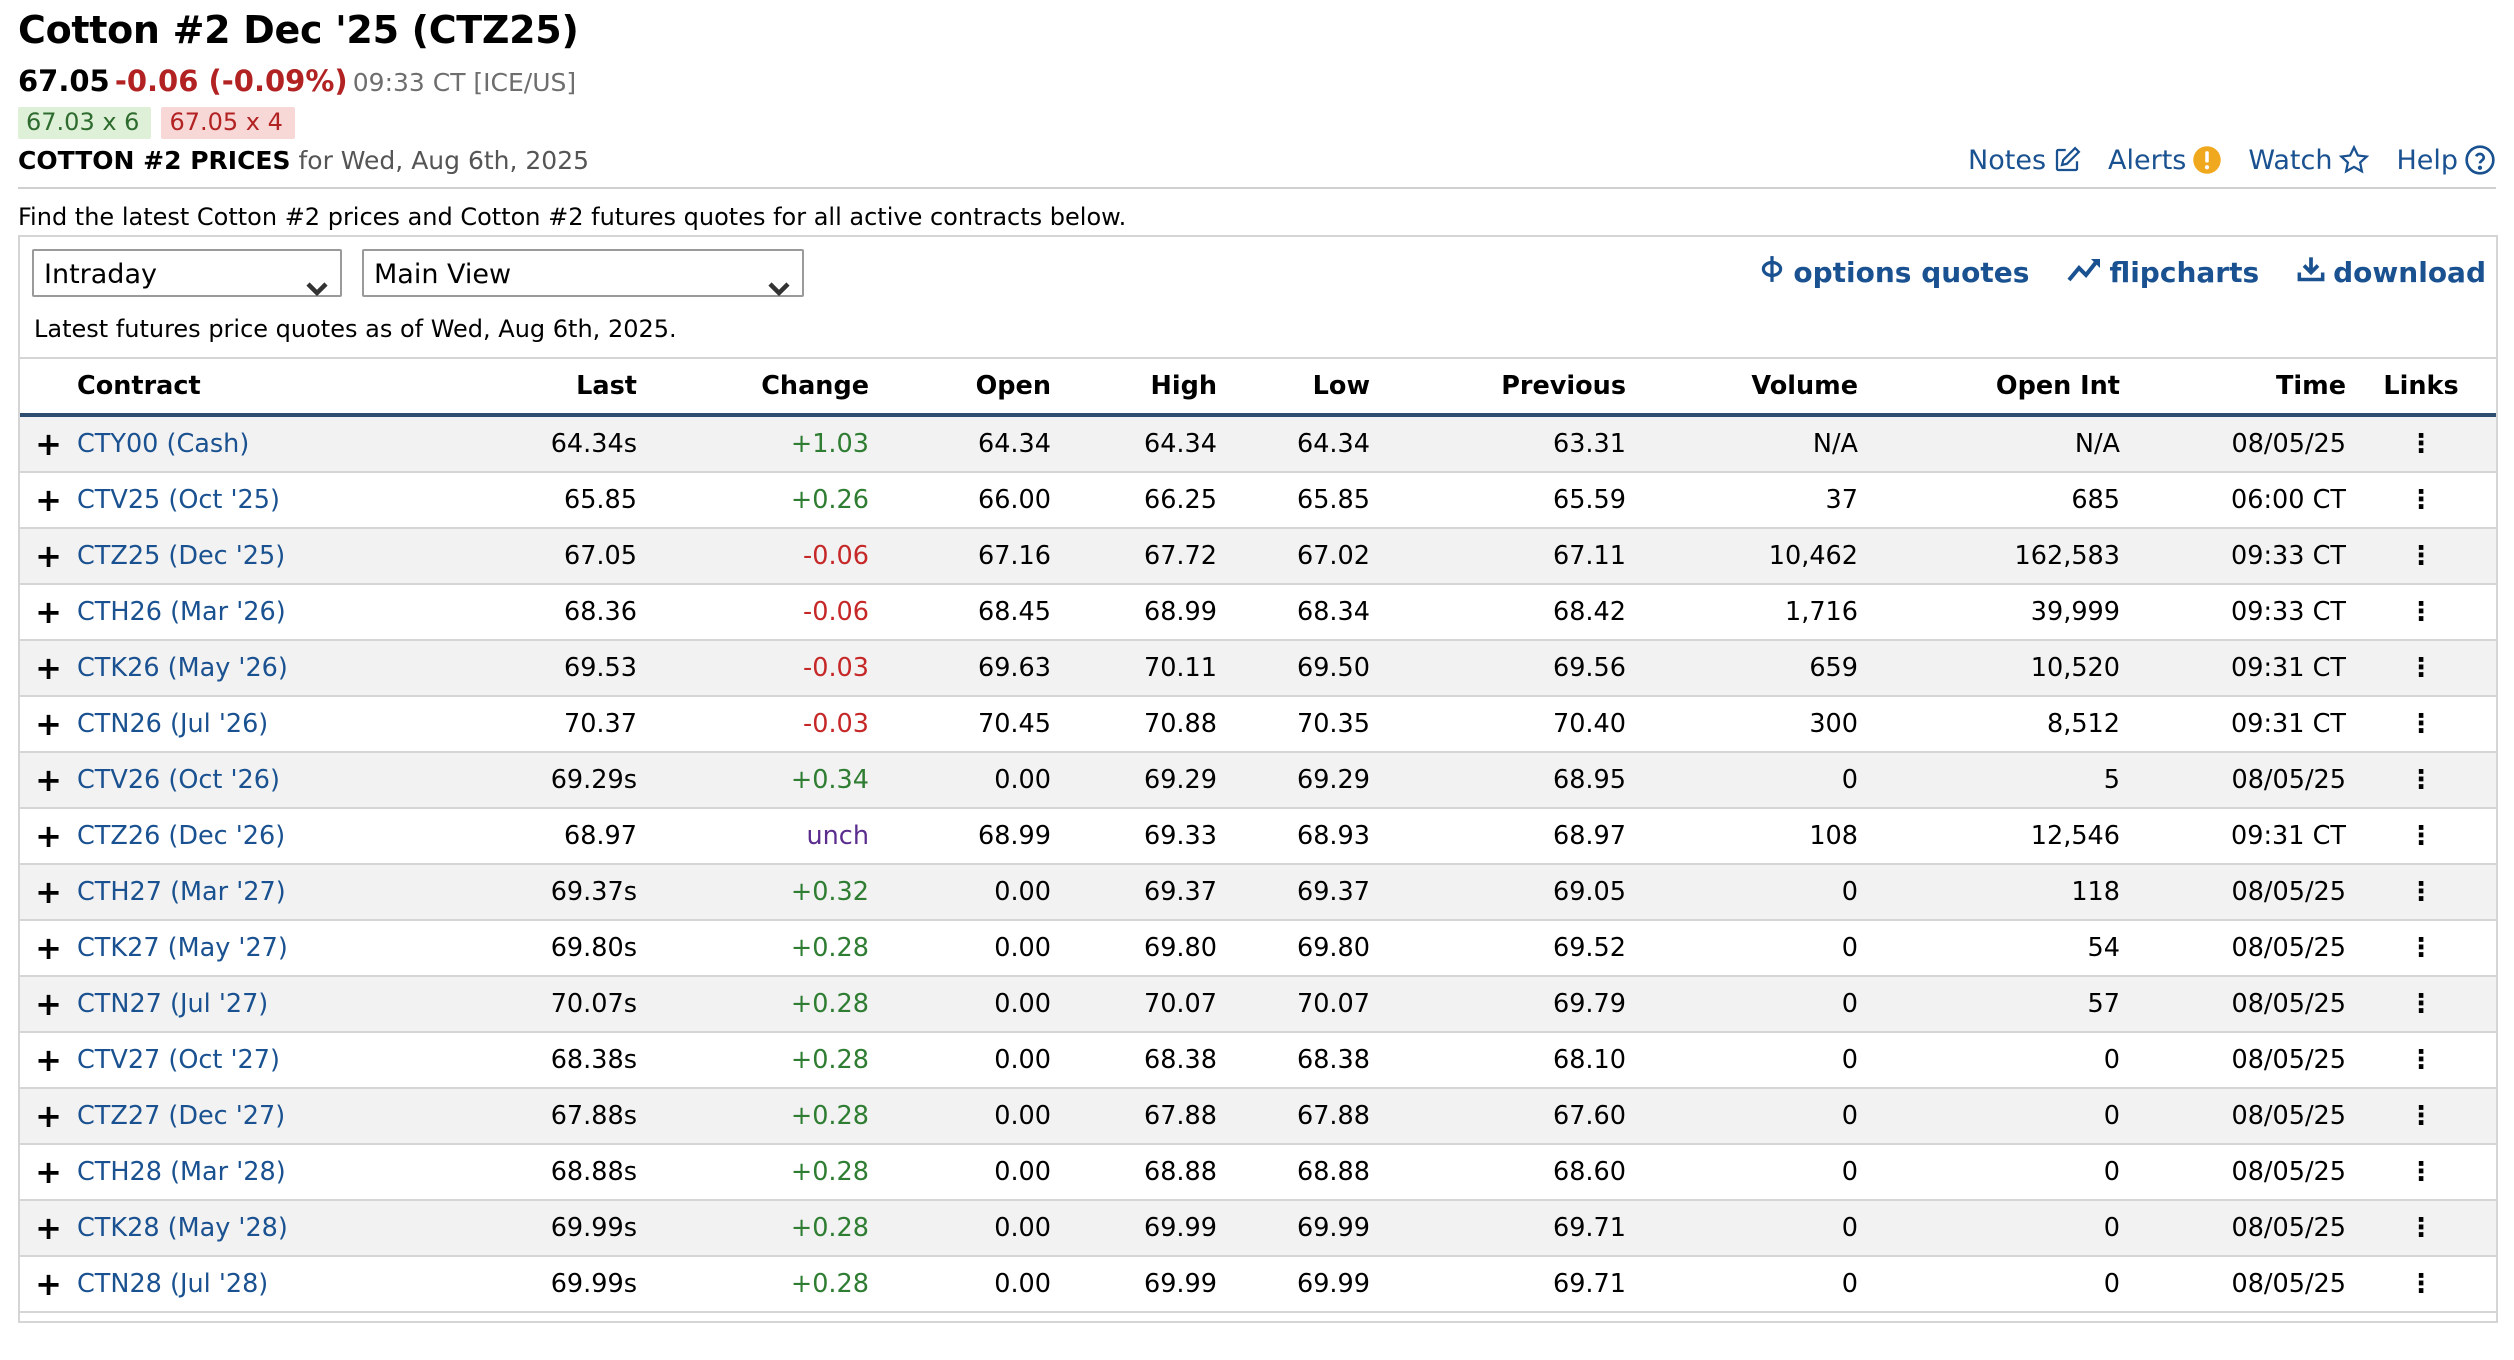 The image size is (2514, 1360). Describe the element at coordinates (487, 387) in the screenshot. I see `column-header-last: Last` at that location.